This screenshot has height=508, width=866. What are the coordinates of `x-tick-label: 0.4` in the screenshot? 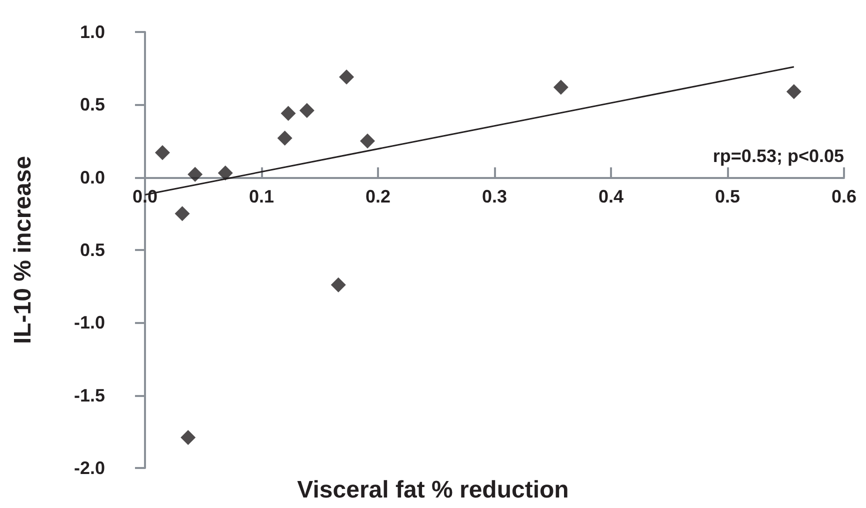 It's located at (611, 196).